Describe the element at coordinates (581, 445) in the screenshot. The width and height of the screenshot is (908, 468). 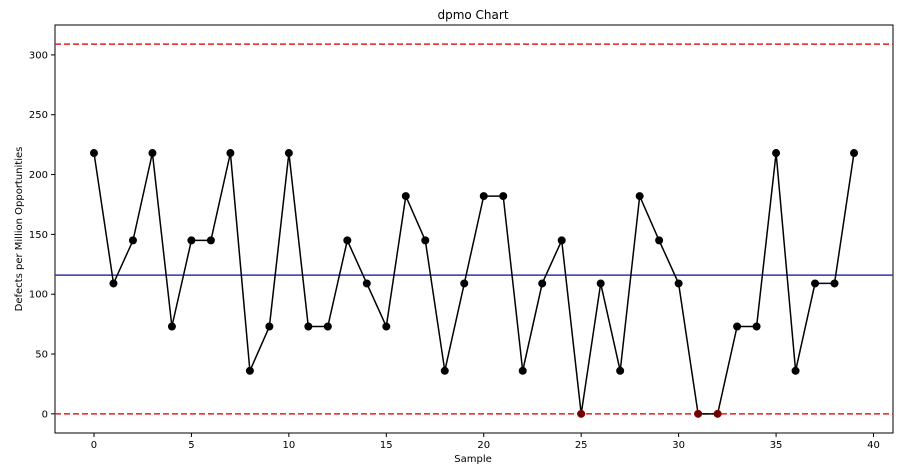
I see `x-tick-label: 25` at that location.